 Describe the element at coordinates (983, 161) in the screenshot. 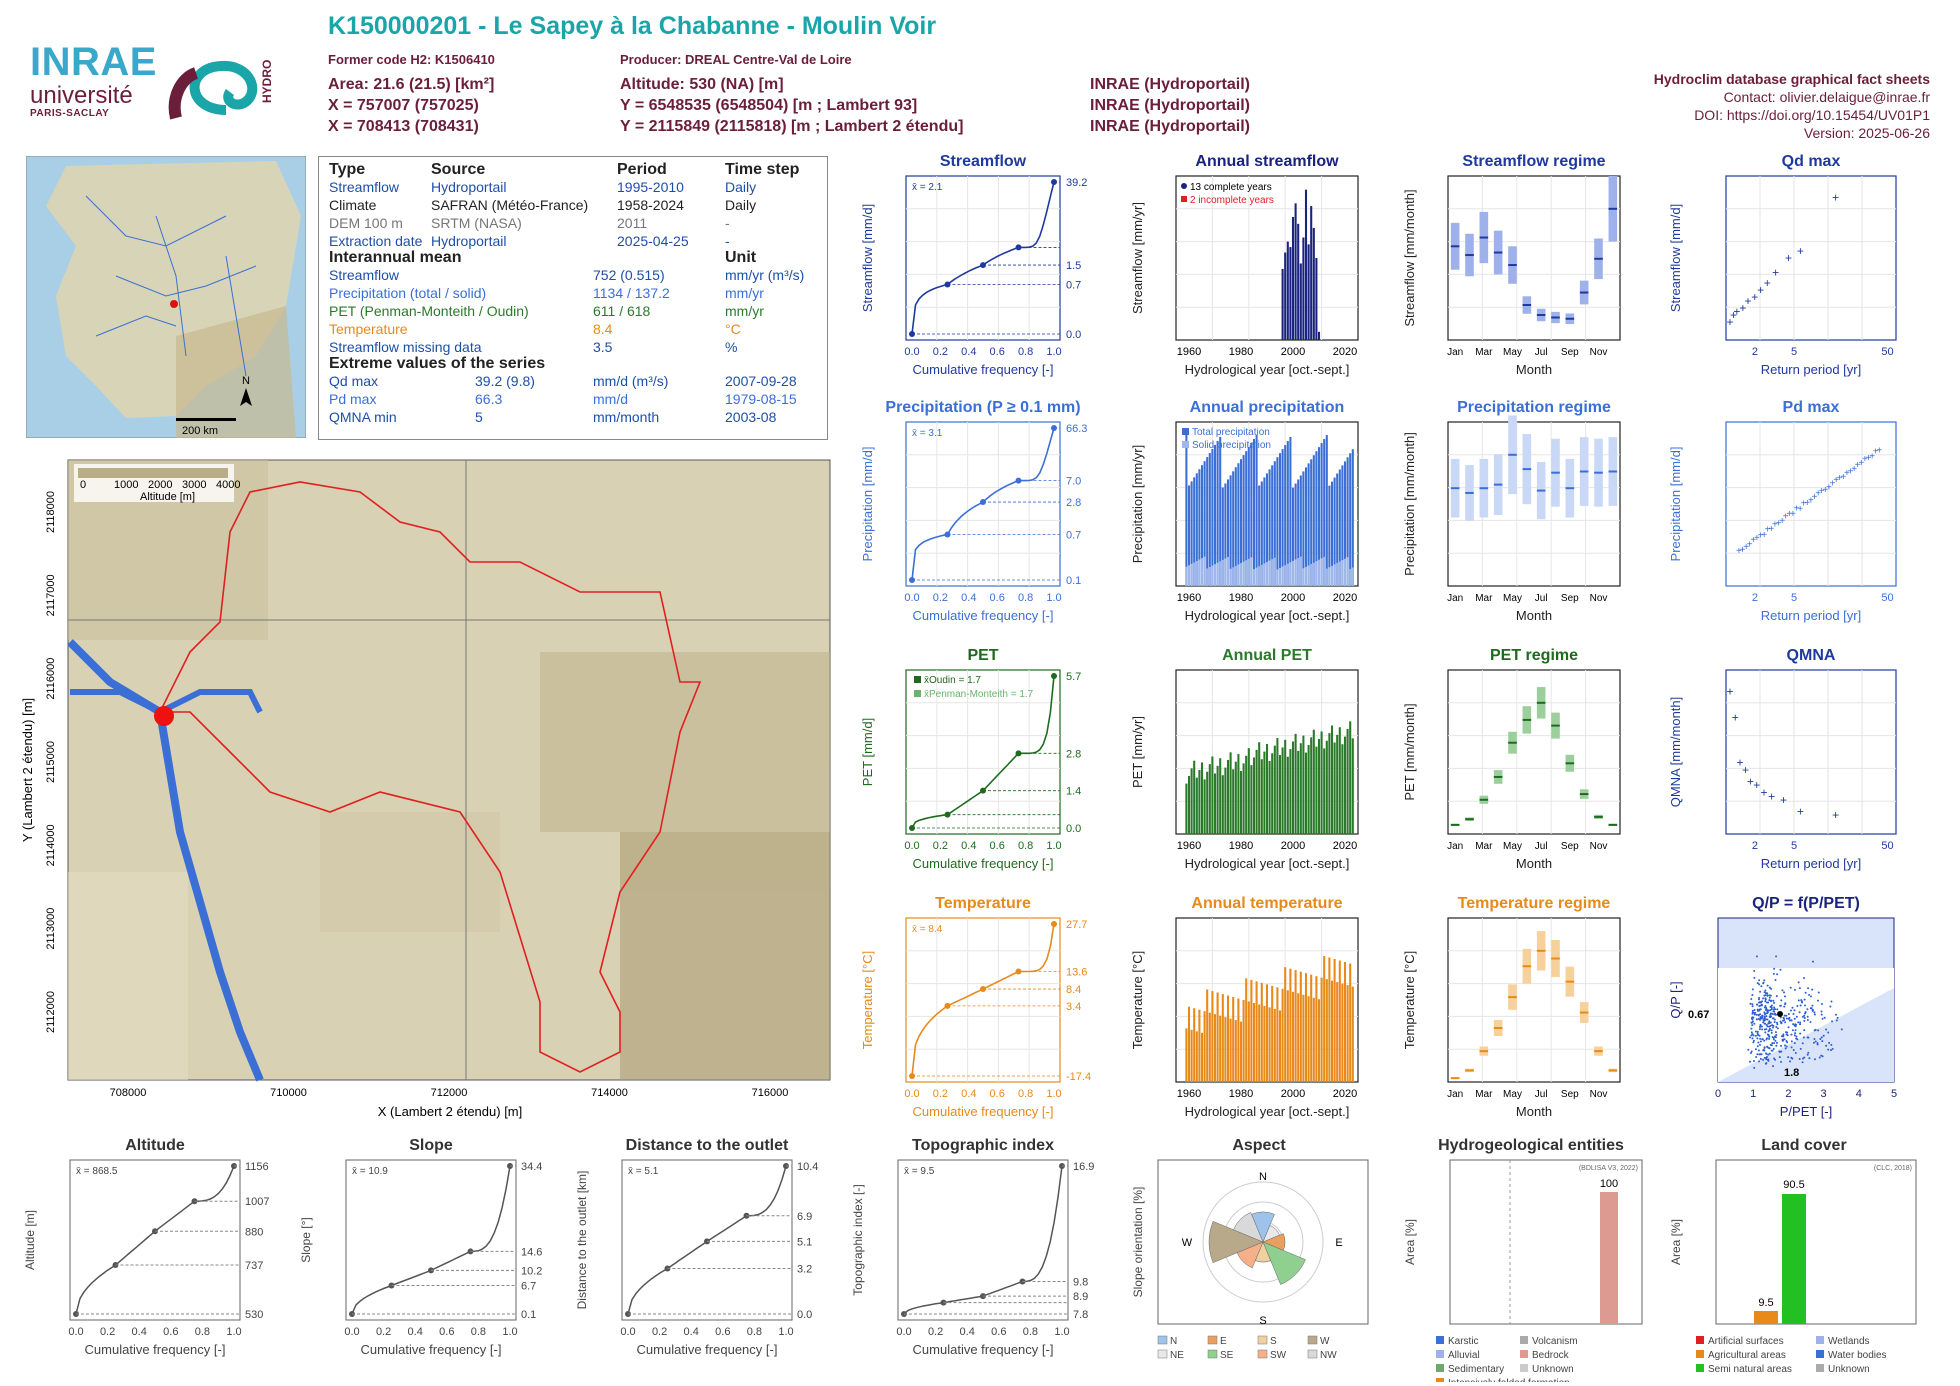

I see `chart-title: Streamflow` at that location.